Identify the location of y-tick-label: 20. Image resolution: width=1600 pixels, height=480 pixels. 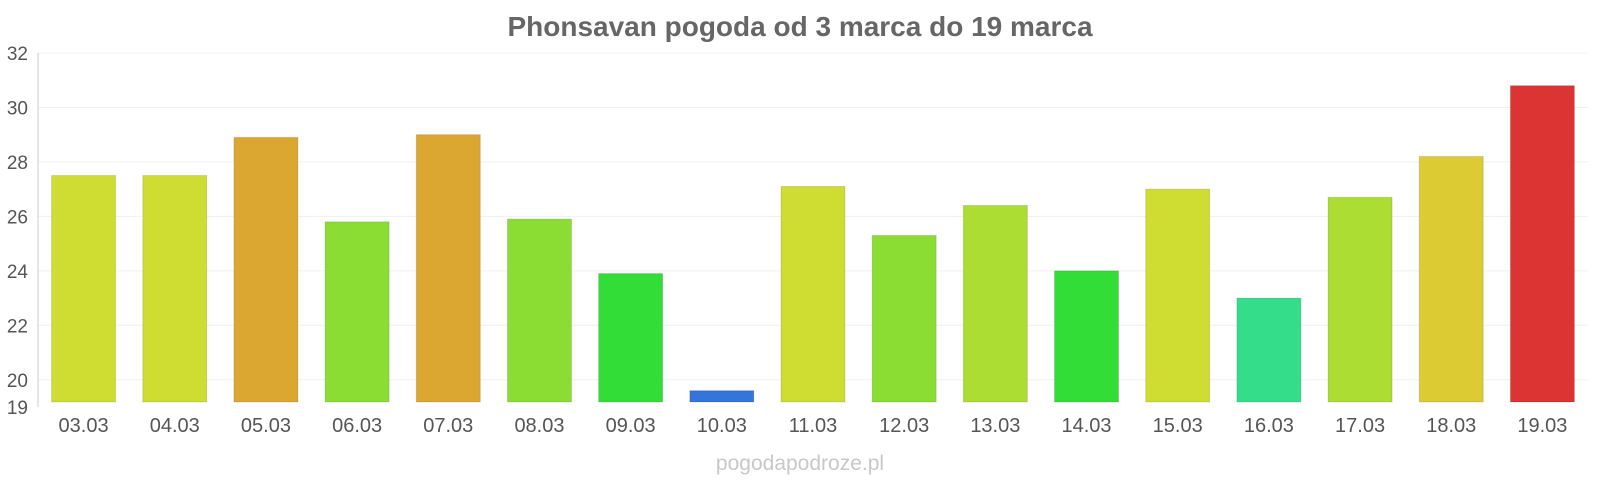
(17, 381).